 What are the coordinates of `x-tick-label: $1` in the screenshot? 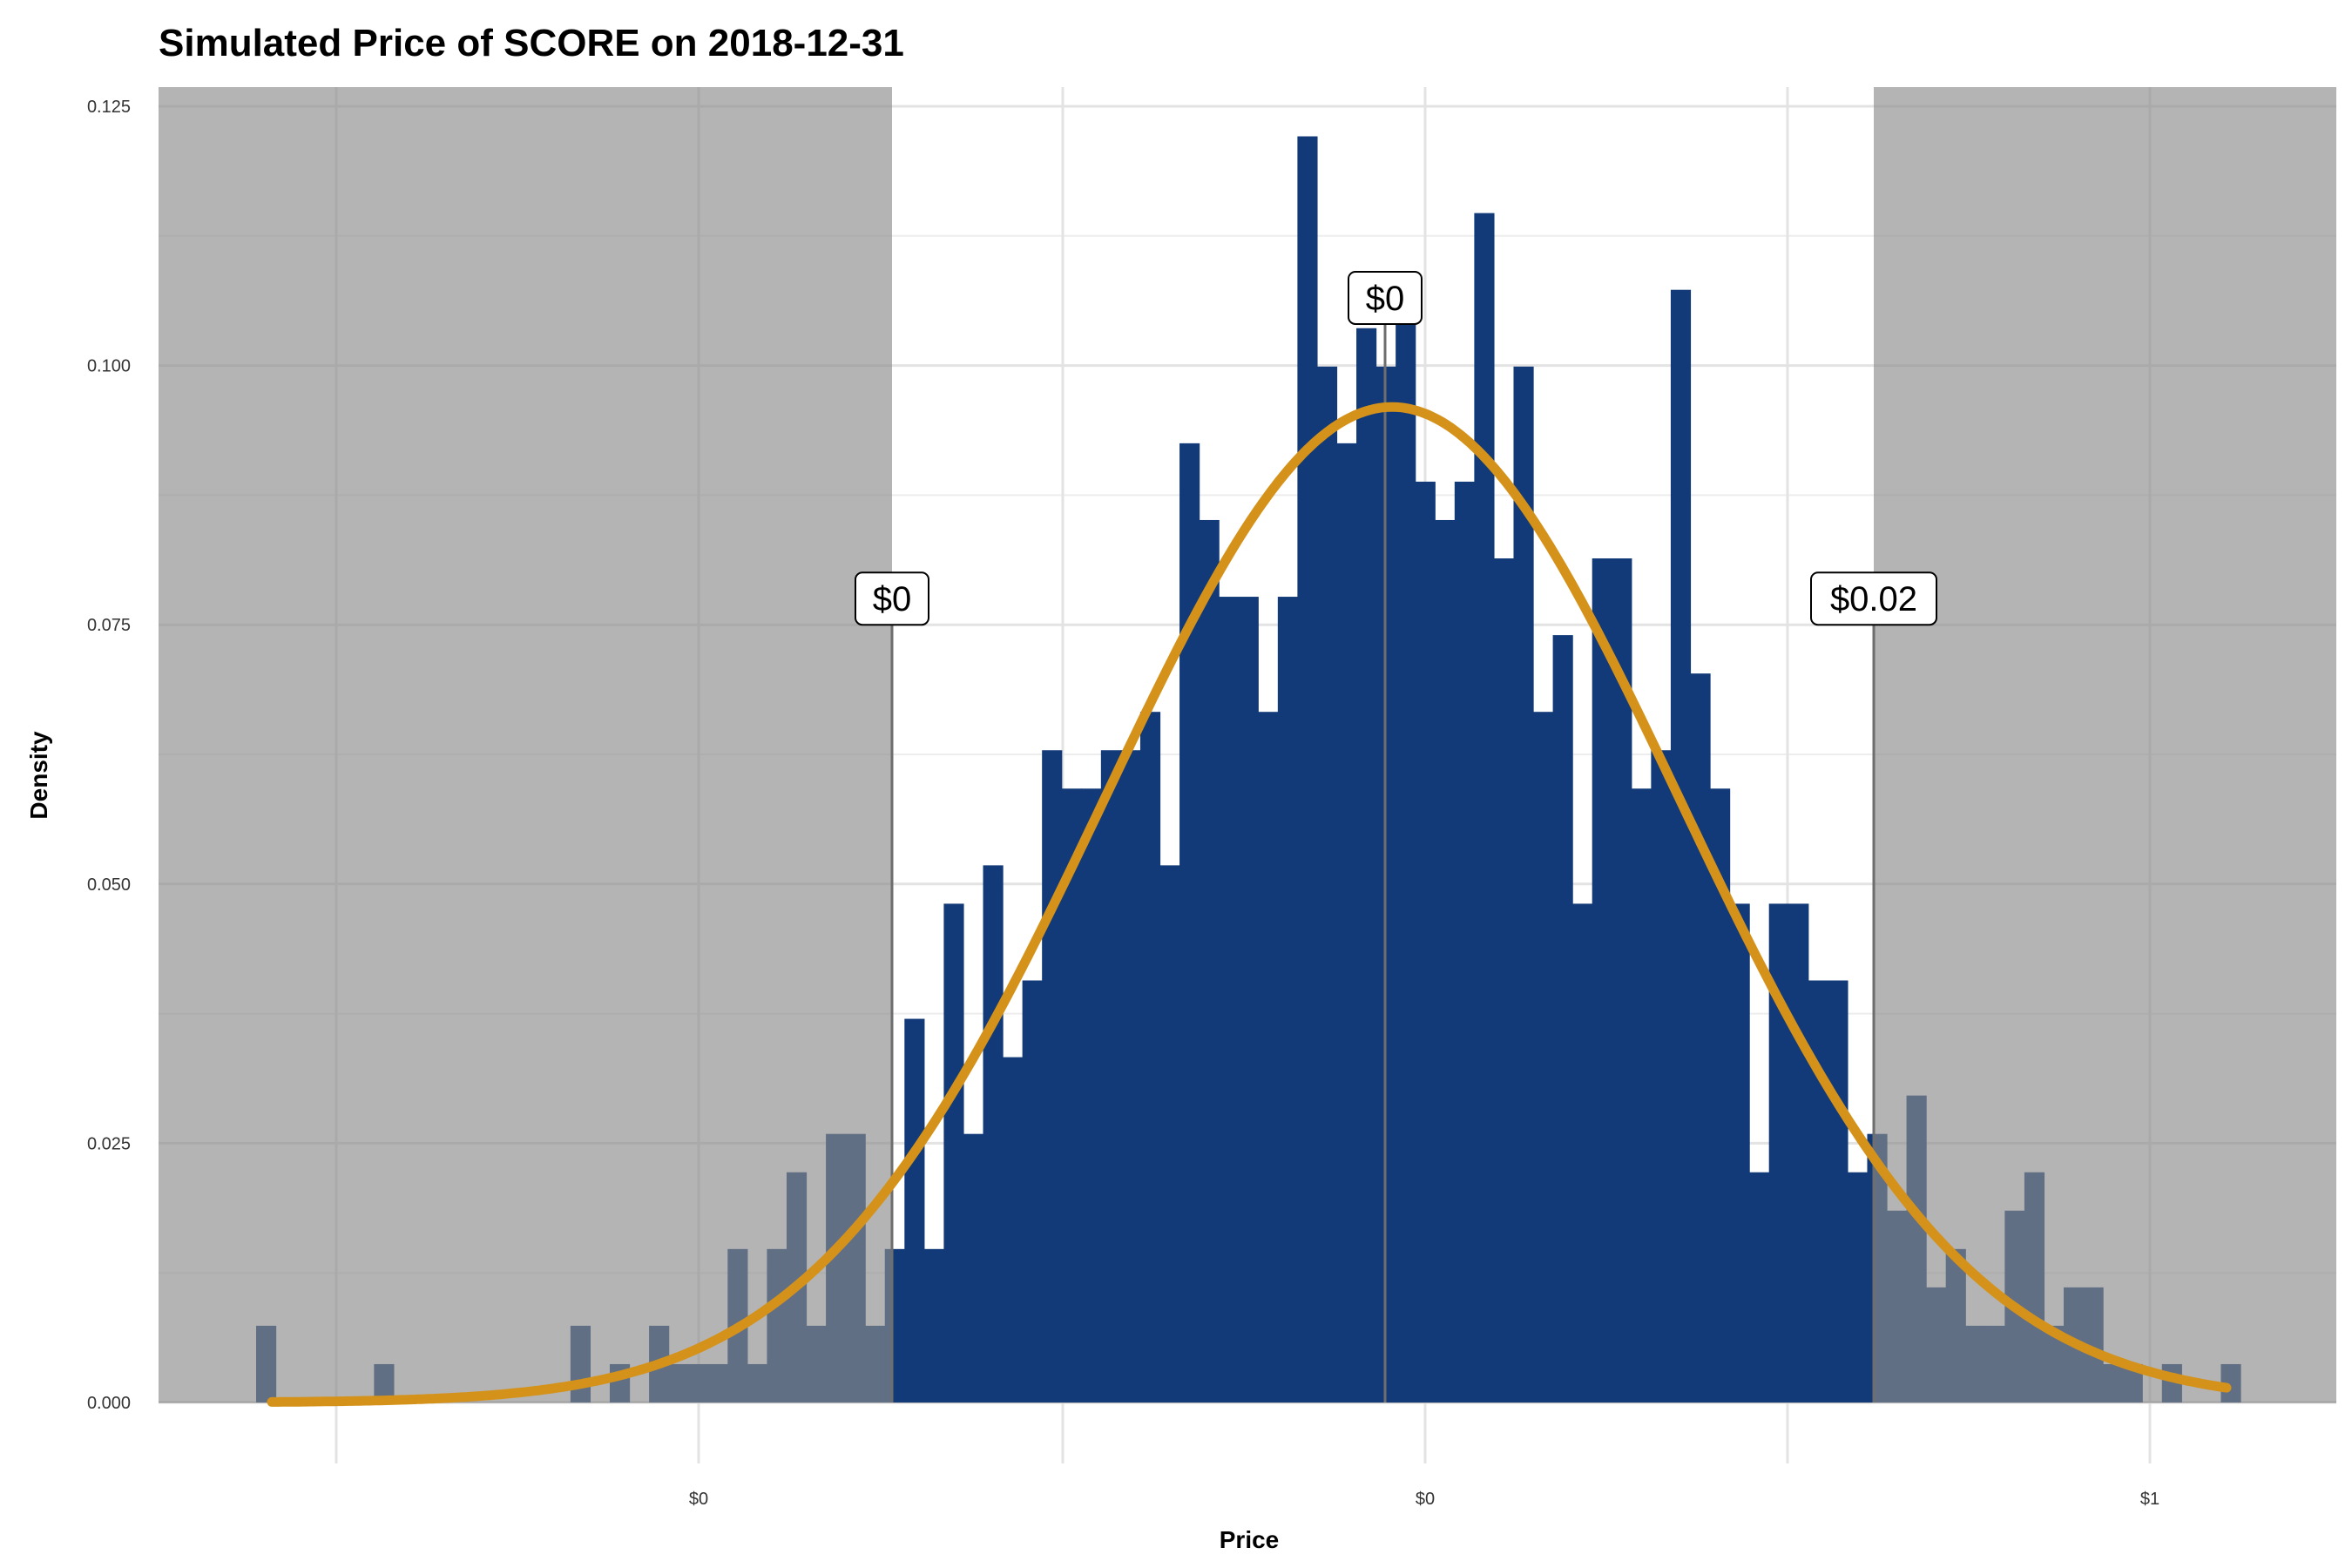 It's located at (2150, 1499).